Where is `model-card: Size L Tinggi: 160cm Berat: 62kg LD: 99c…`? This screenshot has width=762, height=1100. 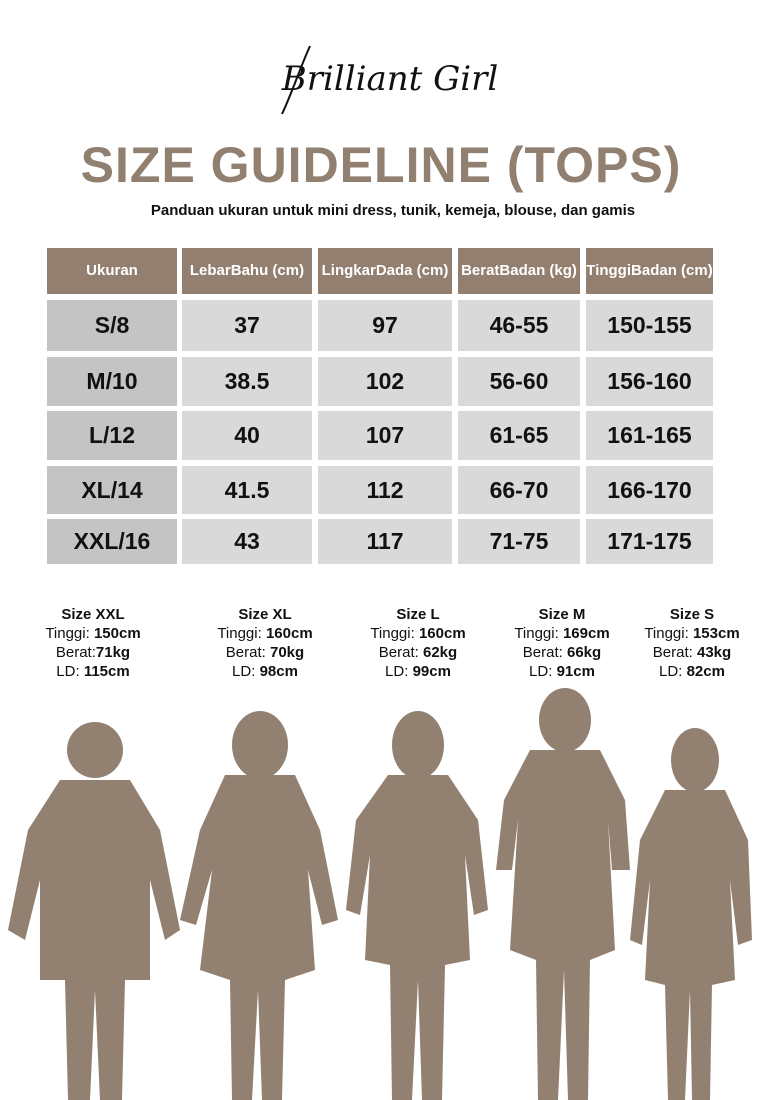
model-card: Size L Tinggi: 160cm Berat: 62kg LD: 99c… is located at coordinates (418, 643).